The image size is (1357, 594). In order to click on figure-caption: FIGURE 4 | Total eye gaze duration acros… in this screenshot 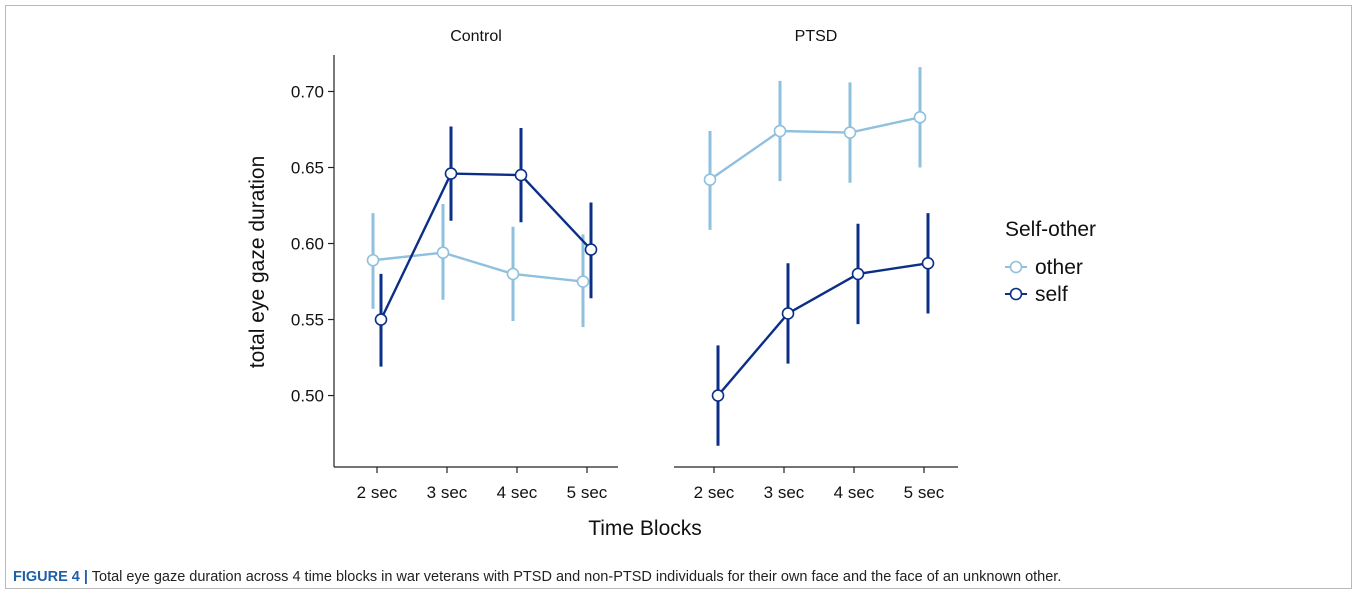, I will do `click(680, 577)`.